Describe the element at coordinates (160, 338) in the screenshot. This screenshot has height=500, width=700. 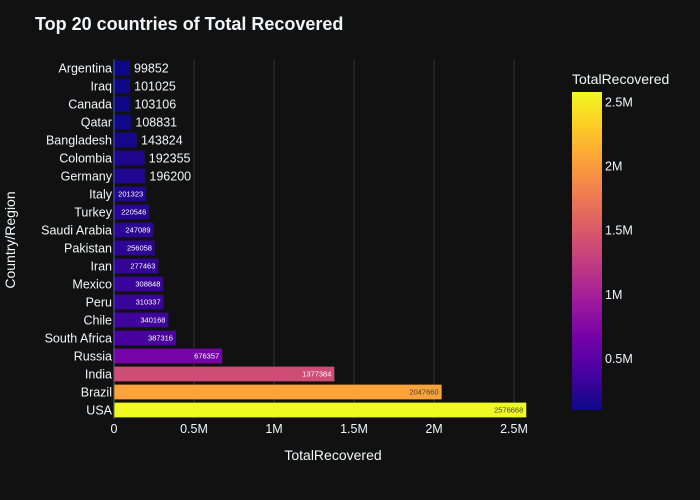
I see `bar-value-label: 387316` at that location.